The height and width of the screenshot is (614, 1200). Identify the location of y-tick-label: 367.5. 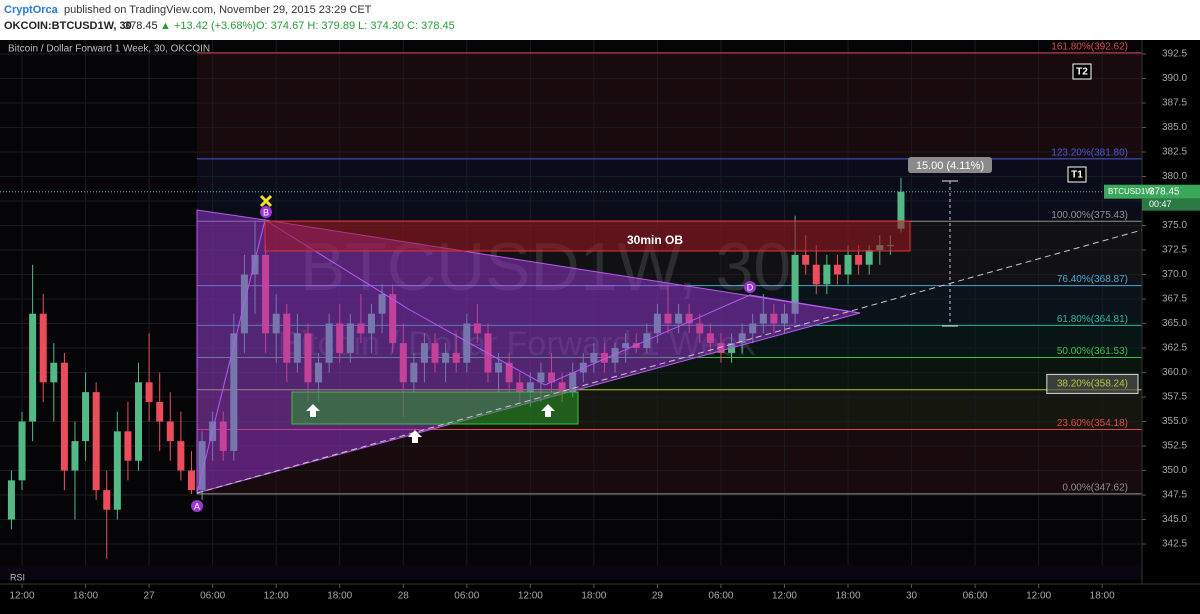
(1174, 299).